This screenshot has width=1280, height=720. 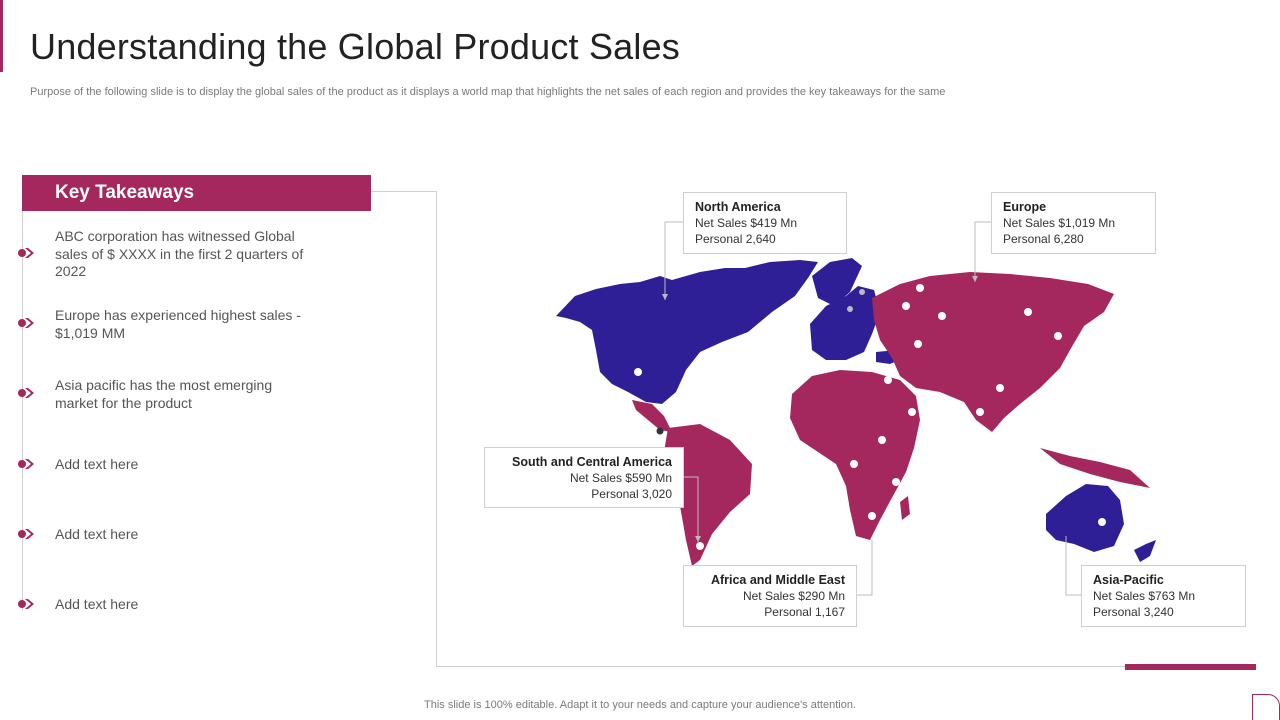 What do you see at coordinates (746, 223) in the screenshot?
I see `region-net-sales: Net Sales $419 Mn` at bounding box center [746, 223].